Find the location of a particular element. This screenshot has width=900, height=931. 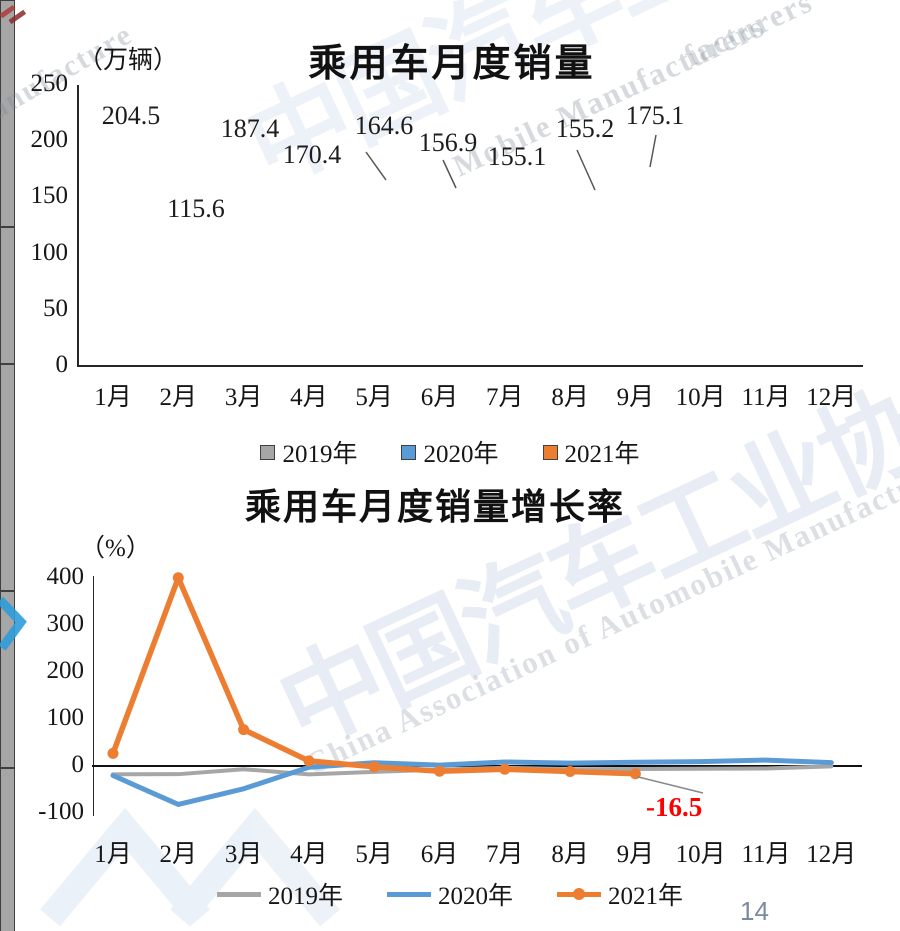

line-y-axis-line is located at coordinates (93, 696).